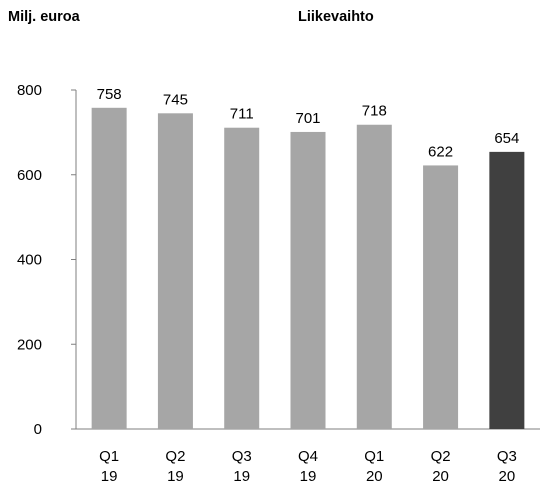 This screenshot has width=559, height=489. What do you see at coordinates (38, 429) in the screenshot?
I see `y-tick-label: 0` at bounding box center [38, 429].